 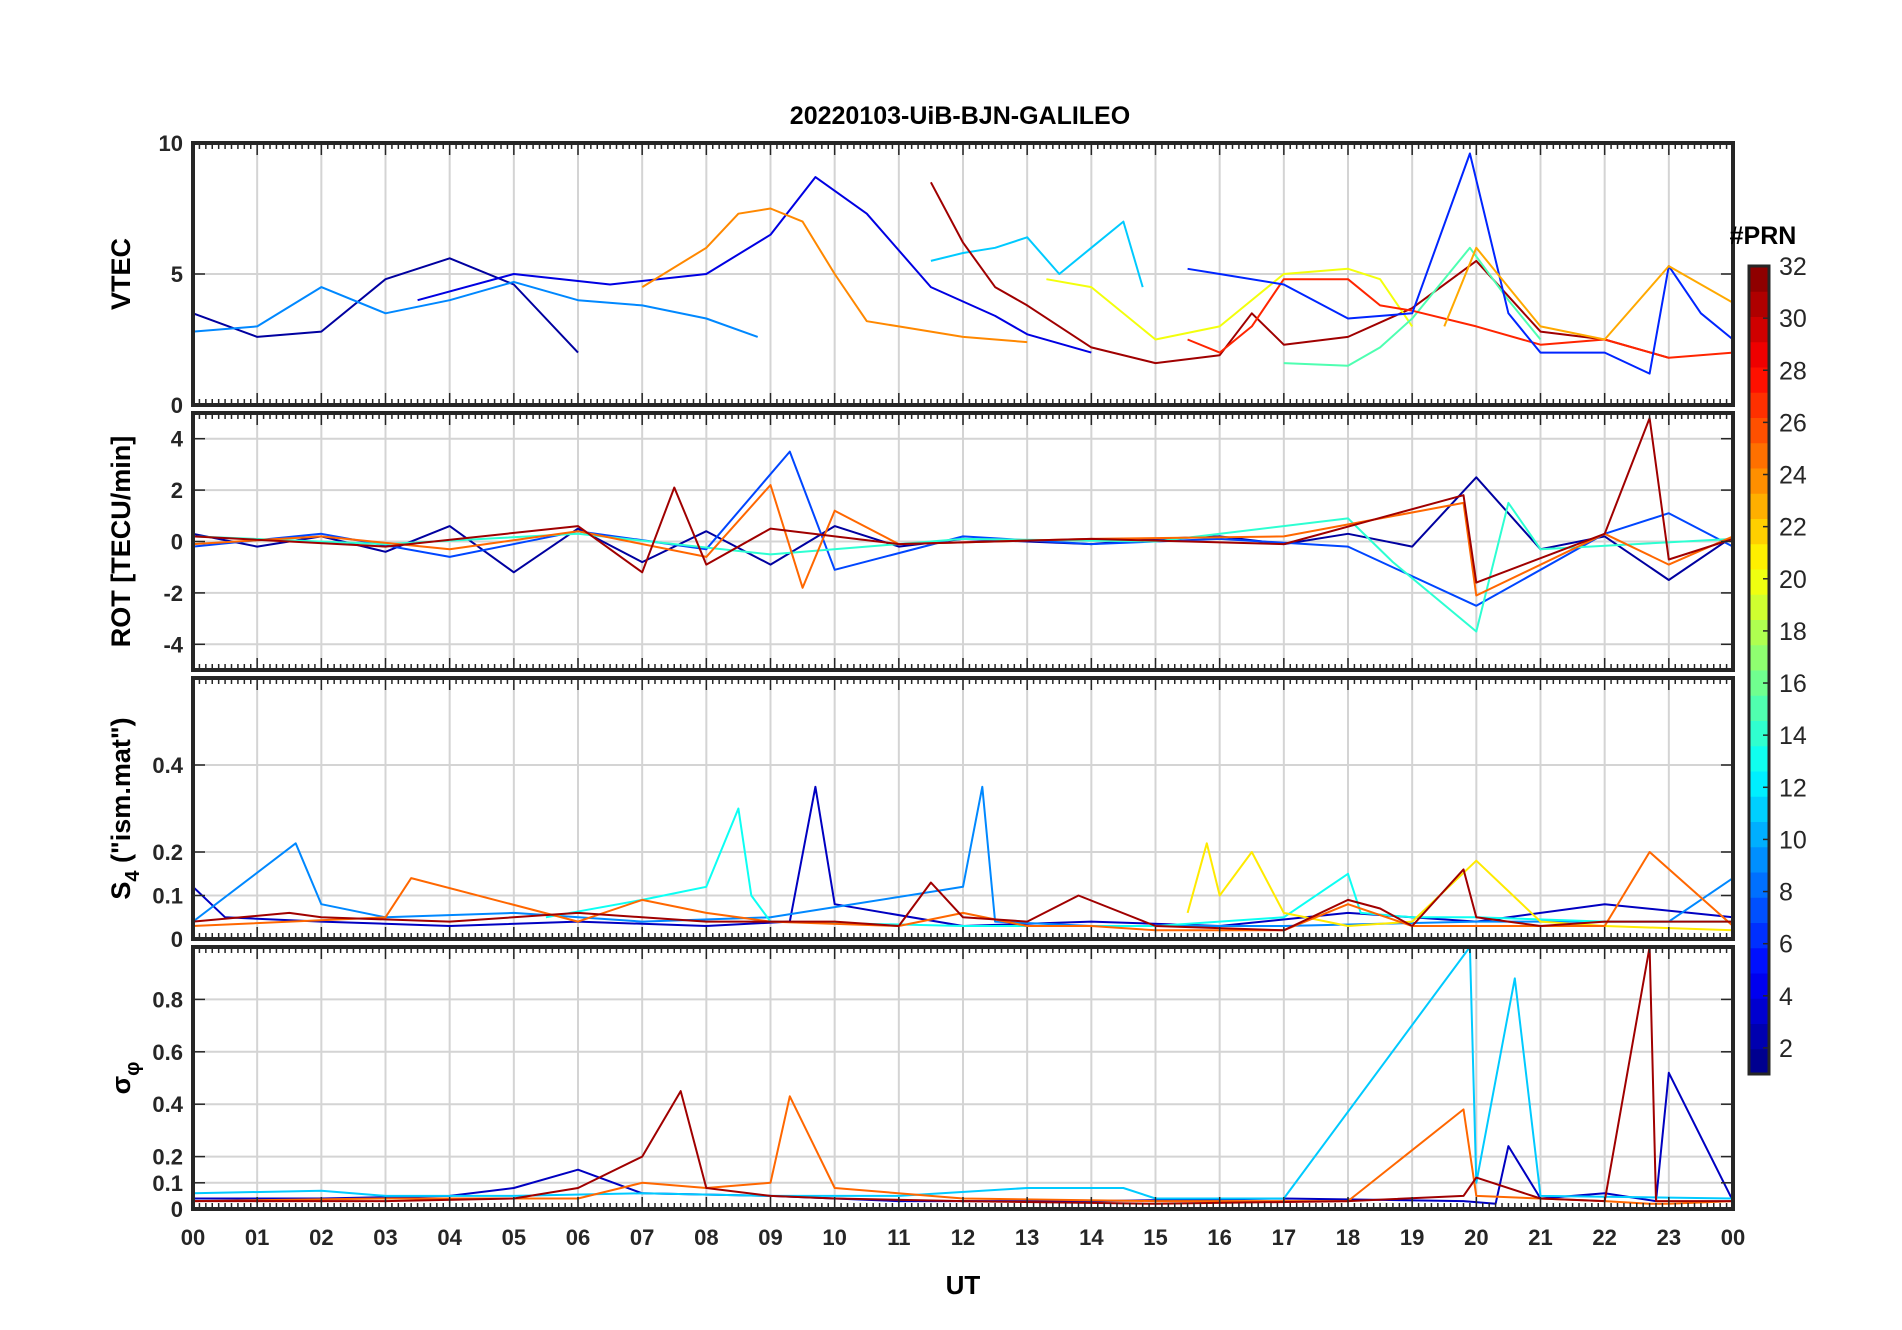 I want to click on colorbar-frame, so click(x=1759, y=670).